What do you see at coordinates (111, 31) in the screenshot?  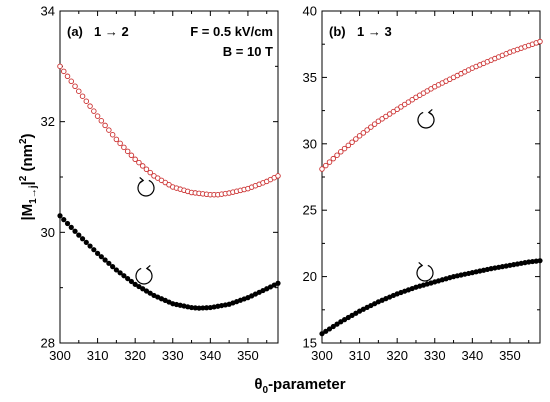 I see `panel-a-transition: 1 → 2` at bounding box center [111, 31].